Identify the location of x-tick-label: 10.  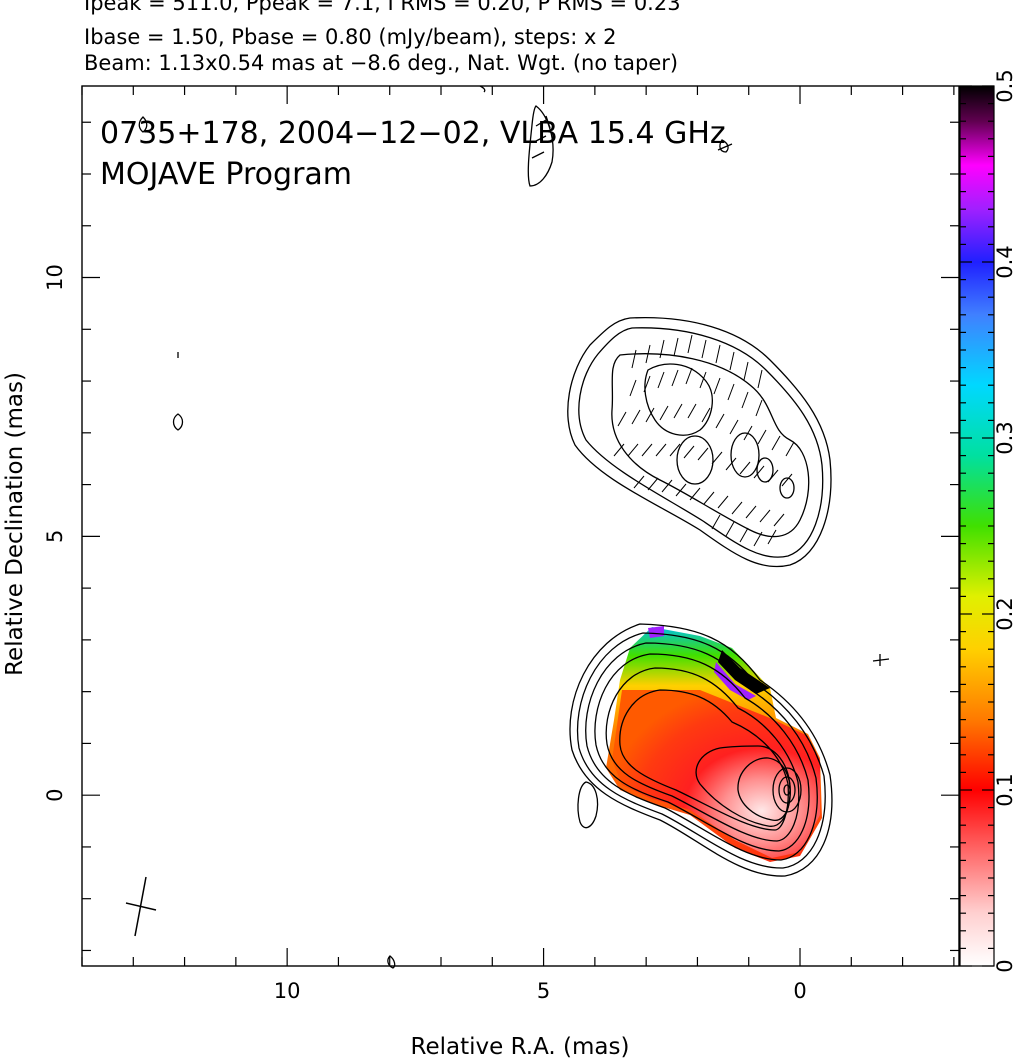
(287, 991).